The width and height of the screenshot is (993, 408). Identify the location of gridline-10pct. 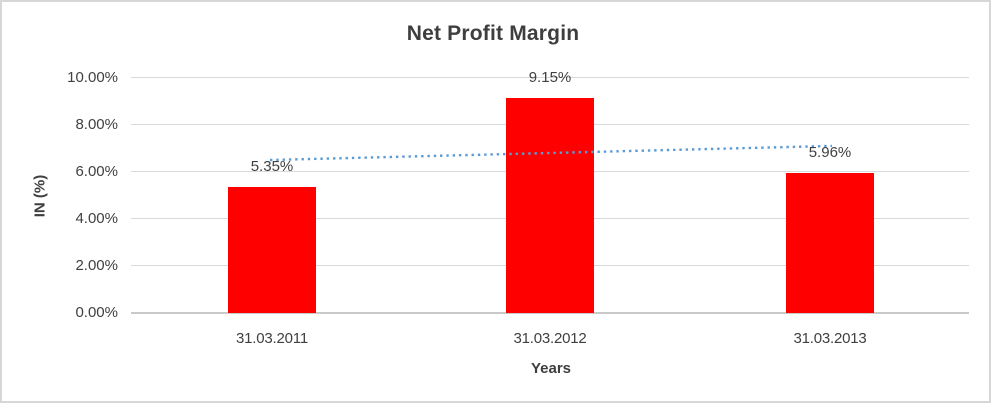
(550, 77).